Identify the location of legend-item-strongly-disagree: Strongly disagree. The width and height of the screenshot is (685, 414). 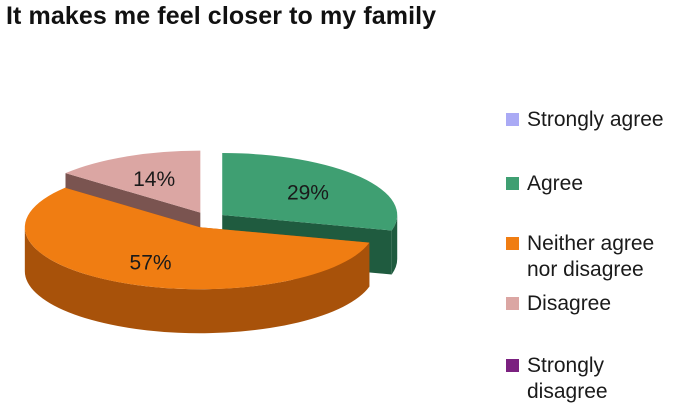
(557, 379).